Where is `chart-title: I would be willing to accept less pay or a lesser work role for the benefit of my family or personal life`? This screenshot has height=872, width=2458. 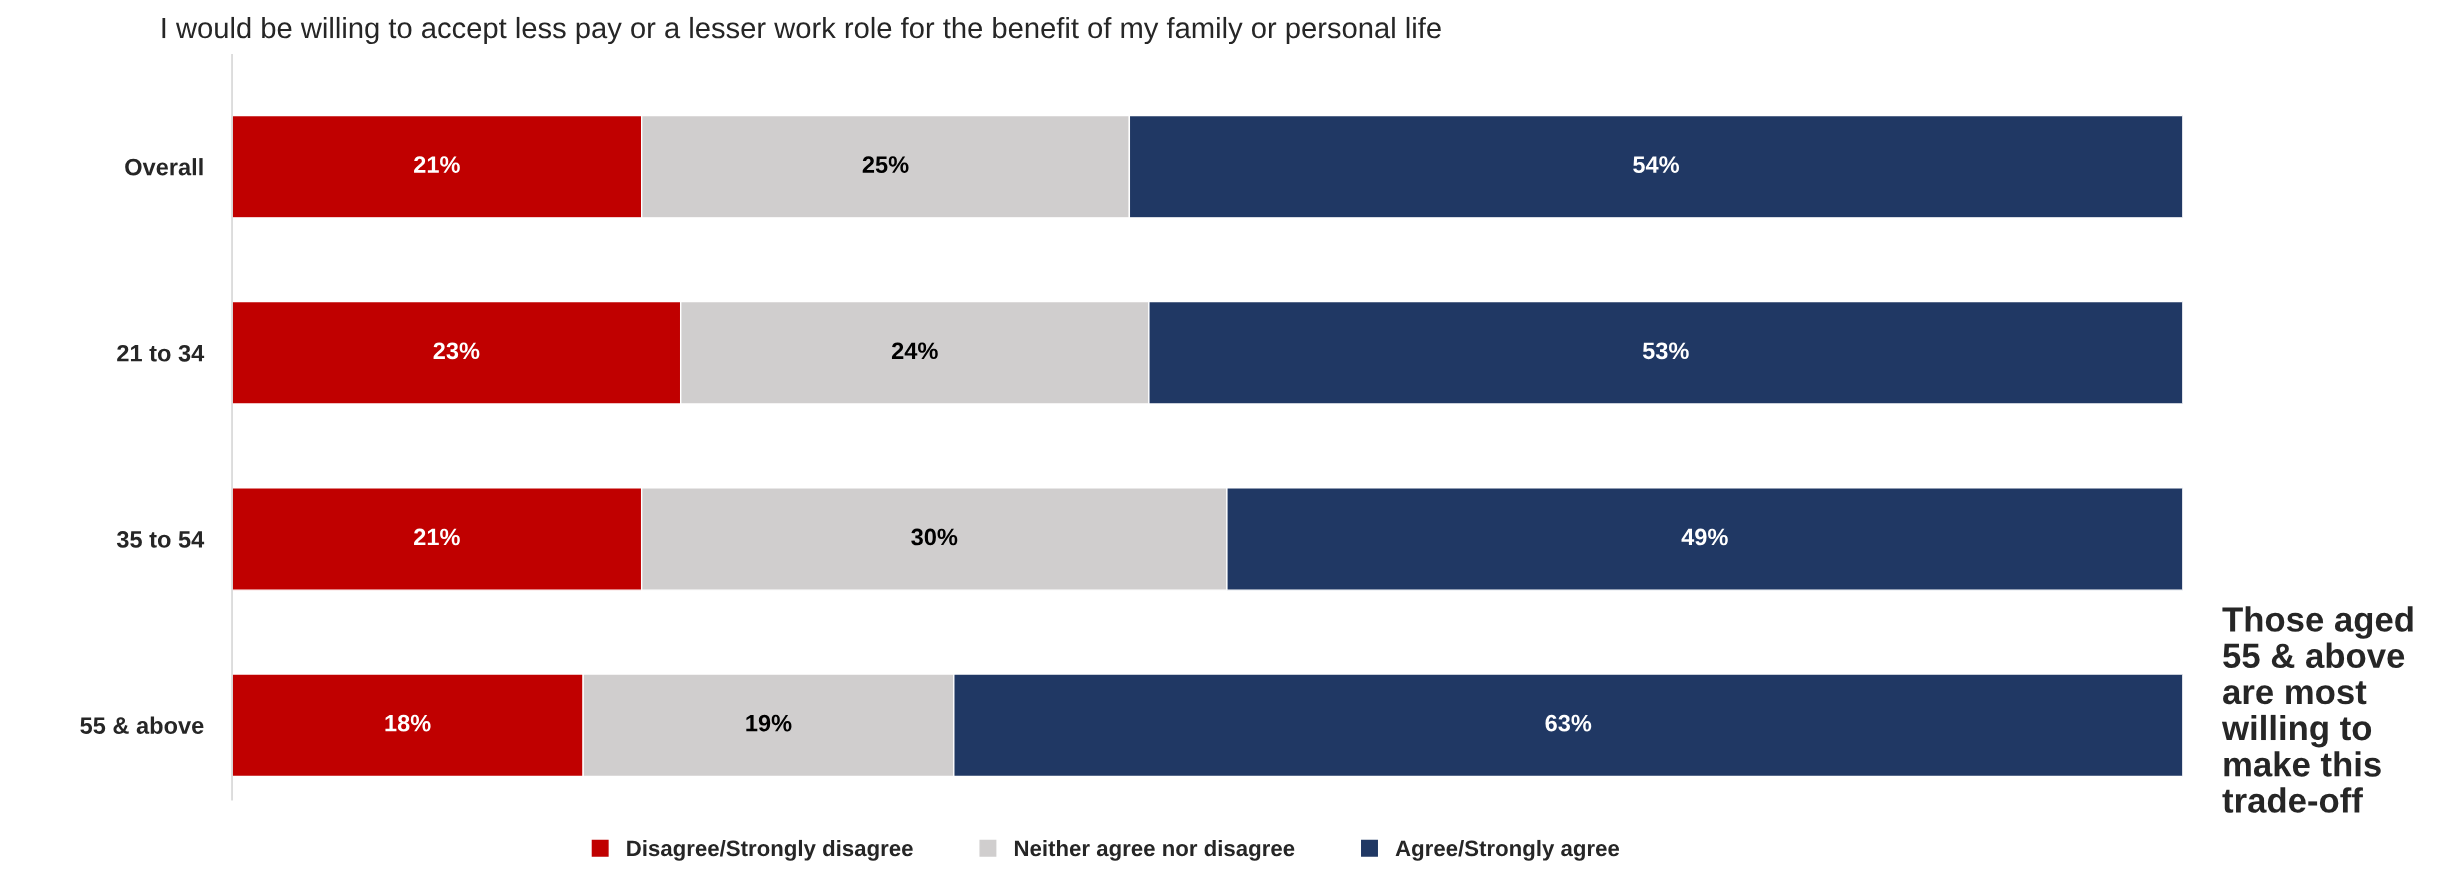
chart-title: I would be willing to accept less pay or a lesser work role for the benefit of my family or personal life is located at coordinates (801, 30).